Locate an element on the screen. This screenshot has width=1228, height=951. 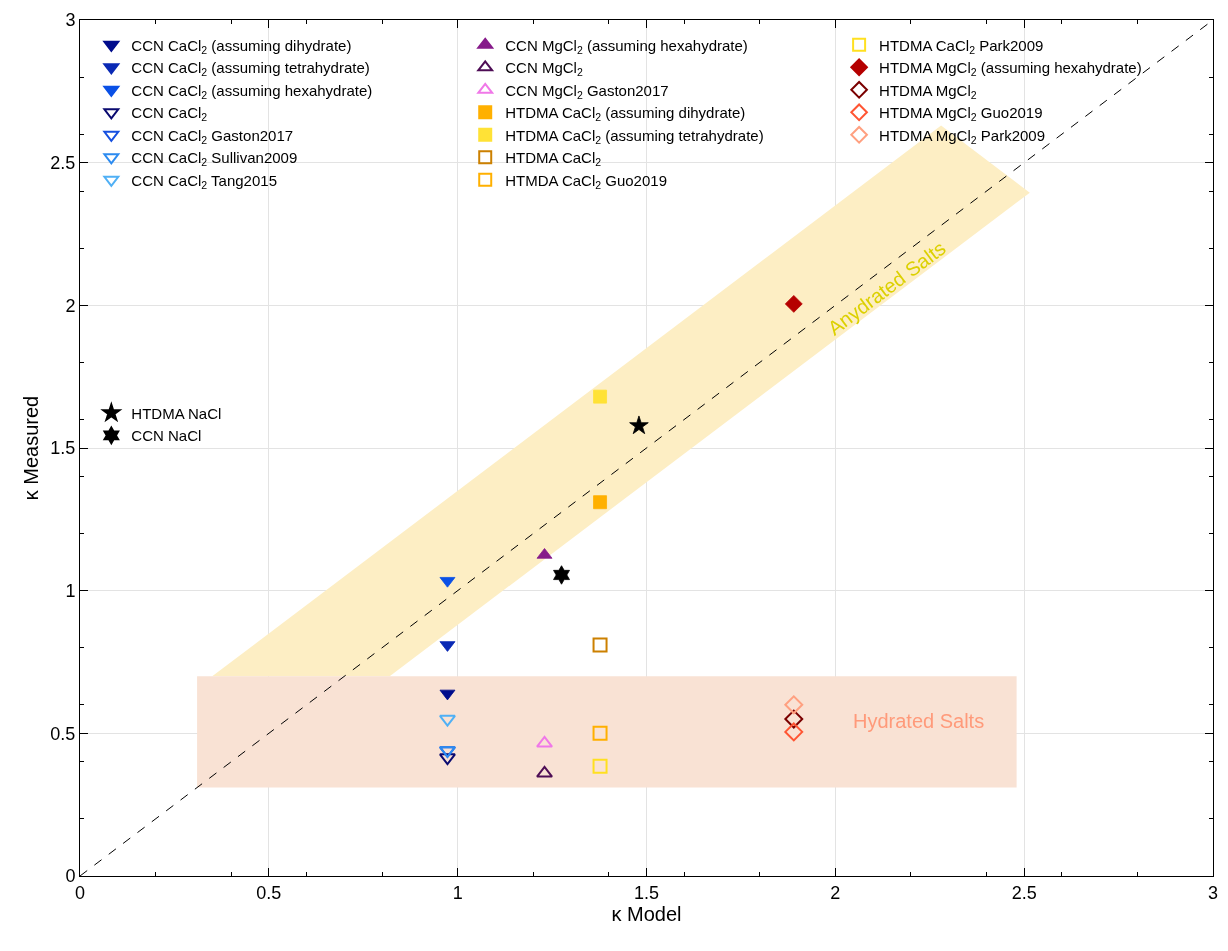
y-tick-label: 0.5 is located at coordinates (63, 733).